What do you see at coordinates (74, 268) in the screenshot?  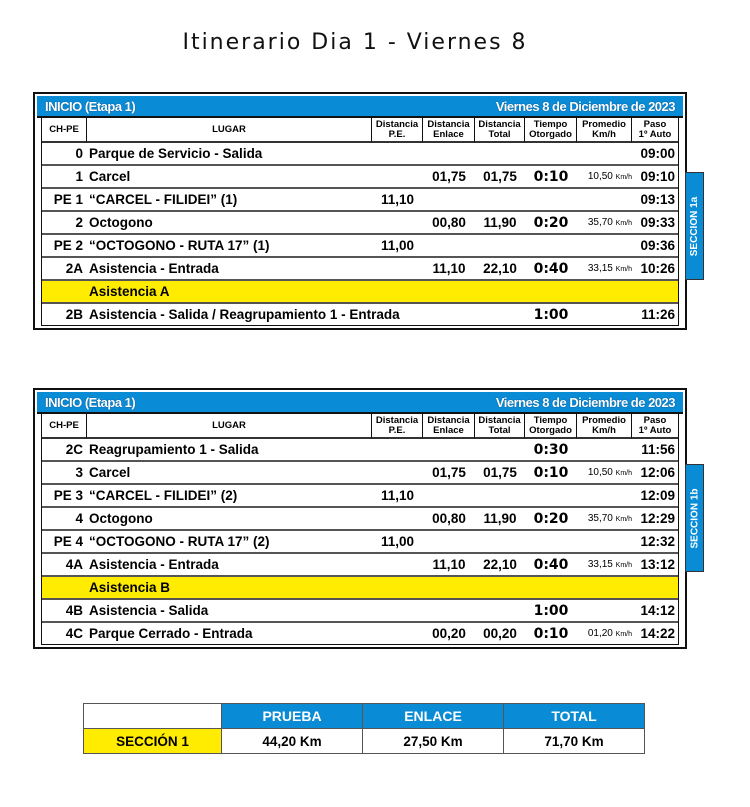 I see `ch-pe-cell: 2A` at bounding box center [74, 268].